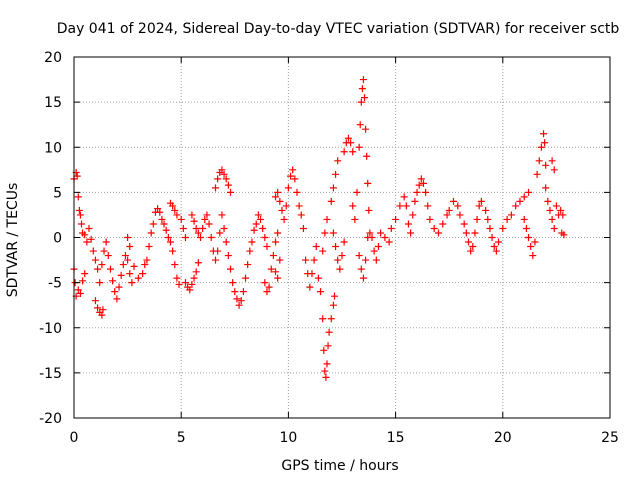 Image resolution: width=640 pixels, height=480 pixels. Describe the element at coordinates (503, 438) in the screenshot. I see `x-tick-label: 20` at that location.